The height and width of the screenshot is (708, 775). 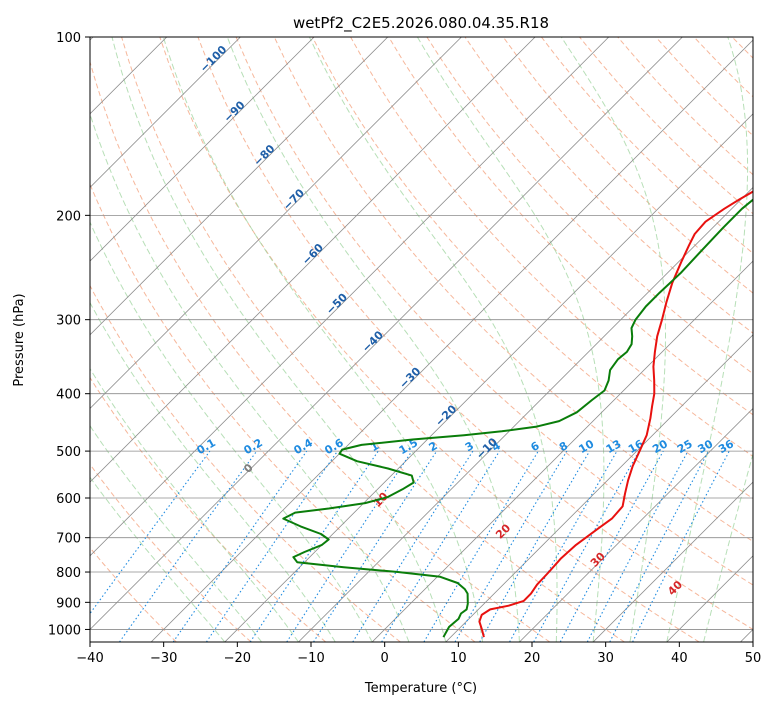 What do you see at coordinates (237, 658) in the screenshot?
I see `x-tick-label: −20` at bounding box center [237, 658].